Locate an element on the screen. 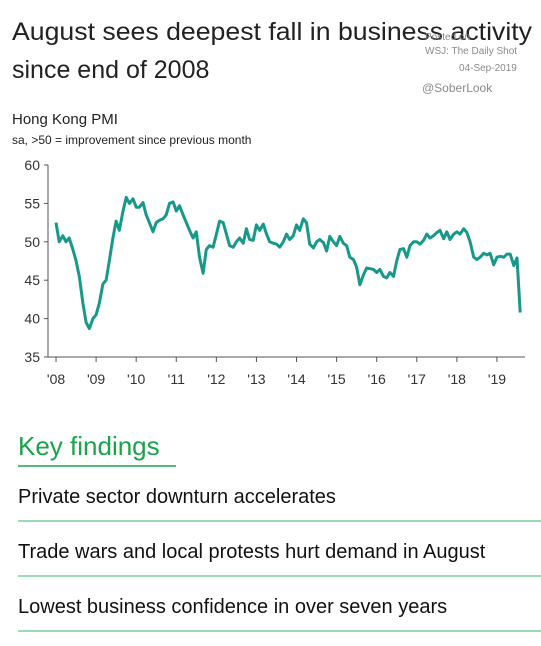 The width and height of the screenshot is (541, 646). x-tick-label: '09 is located at coordinates (96, 379).